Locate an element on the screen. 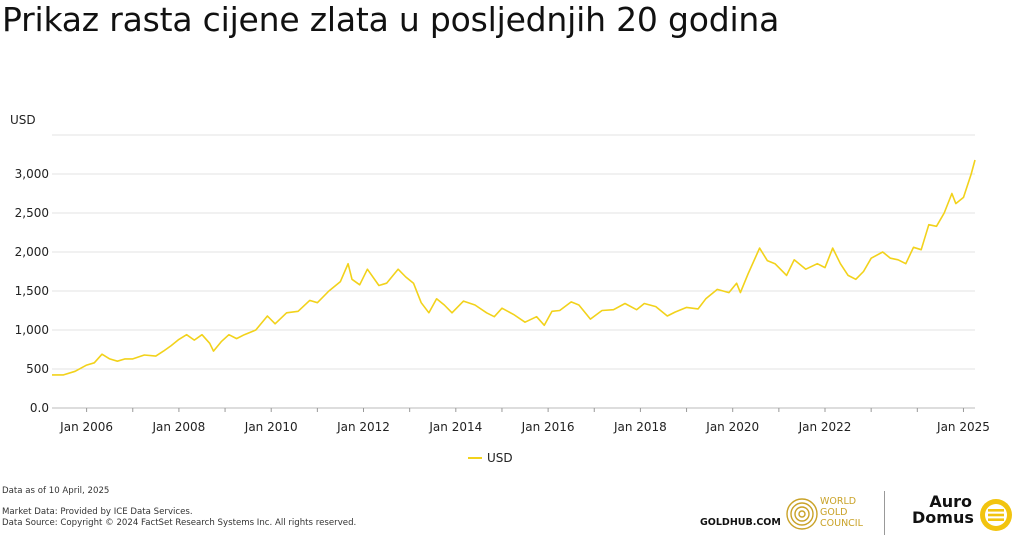 This screenshot has width=1024, height=542. x-tick-label: Jan 2018 is located at coordinates (640, 427).